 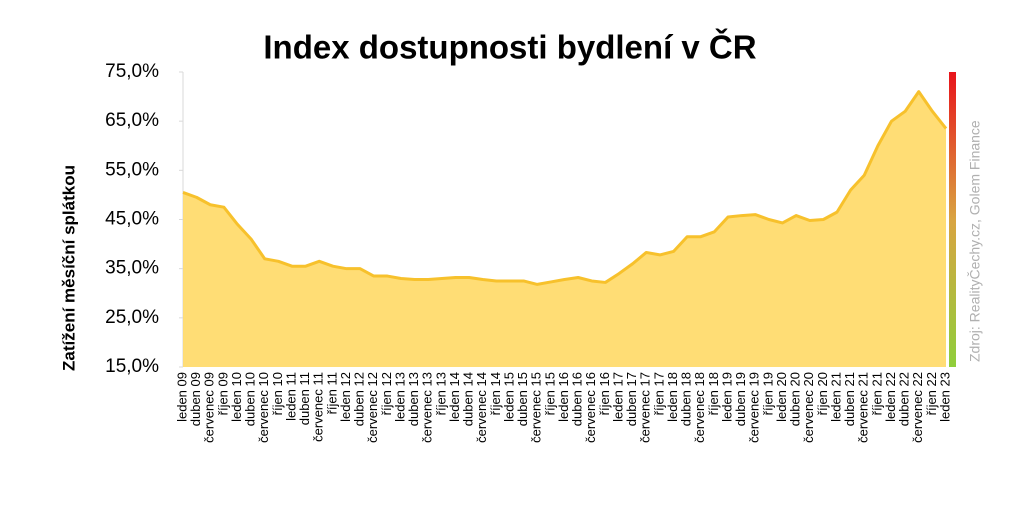 What do you see at coordinates (754, 407) in the screenshot?
I see `x-tick-label: červenec 19` at bounding box center [754, 407].